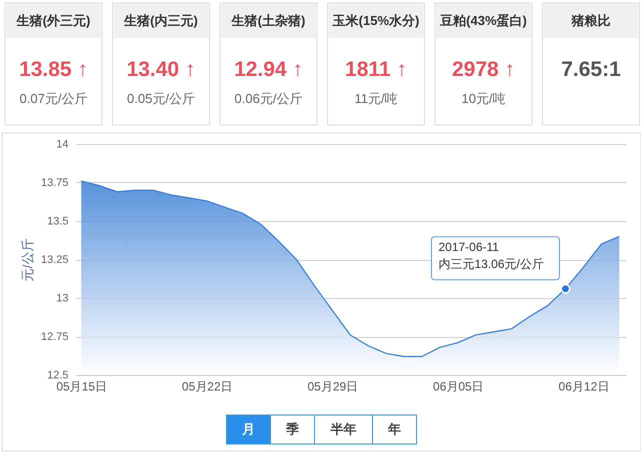  What do you see at coordinates (54, 260) in the screenshot?
I see `y-tick-label: 13.25` at bounding box center [54, 260].